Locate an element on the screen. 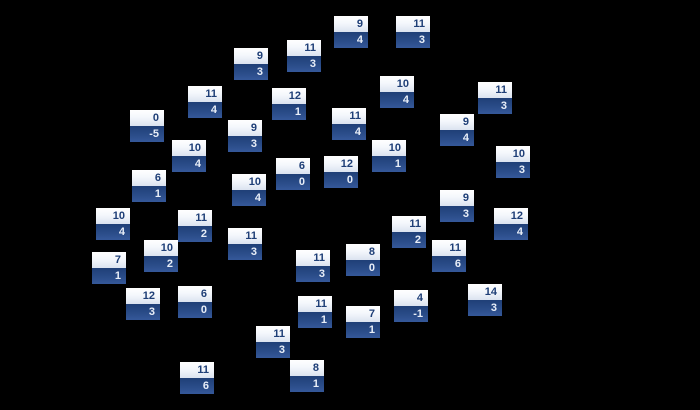  scatter-marker: 10 2 is located at coordinates (161, 256).